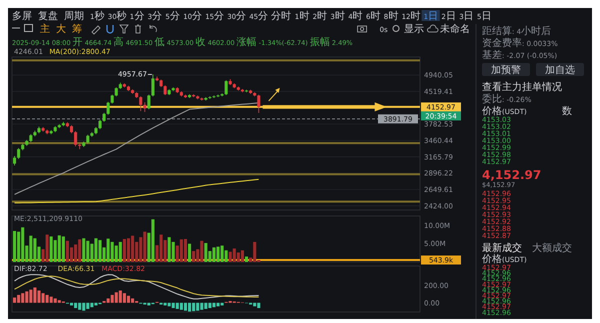 Image resolution: width=600 pixels, height=323 pixels. Describe the element at coordinates (61, 29) in the screenshot. I see `text: 大` at that location.